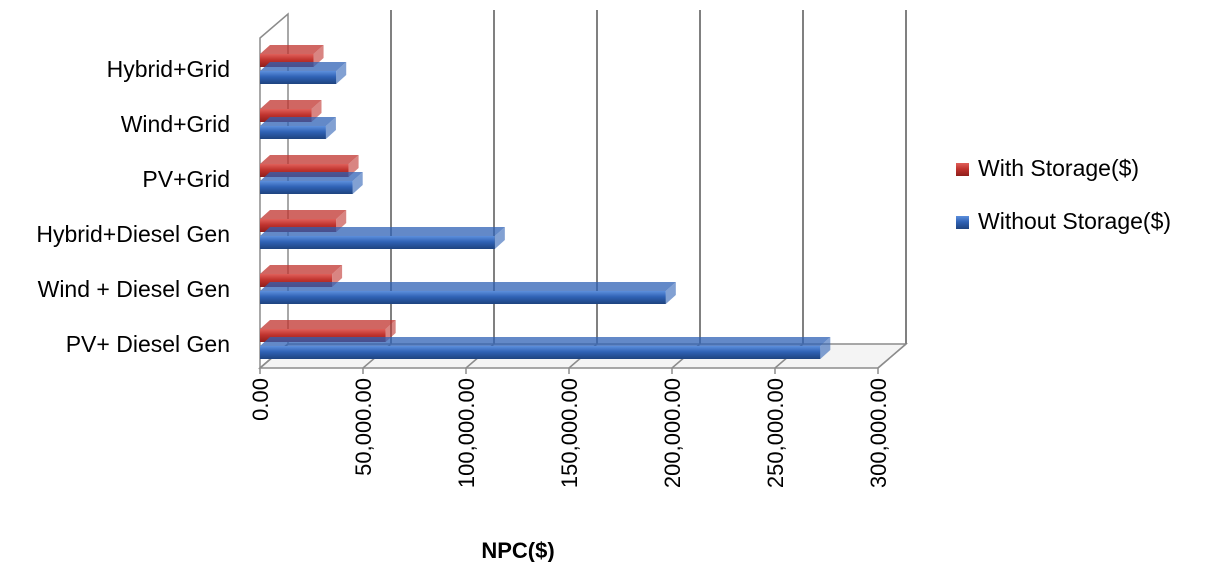  What do you see at coordinates (133, 234) in the screenshot?
I see `category-label: Hybrid+Diesel Gen` at bounding box center [133, 234].